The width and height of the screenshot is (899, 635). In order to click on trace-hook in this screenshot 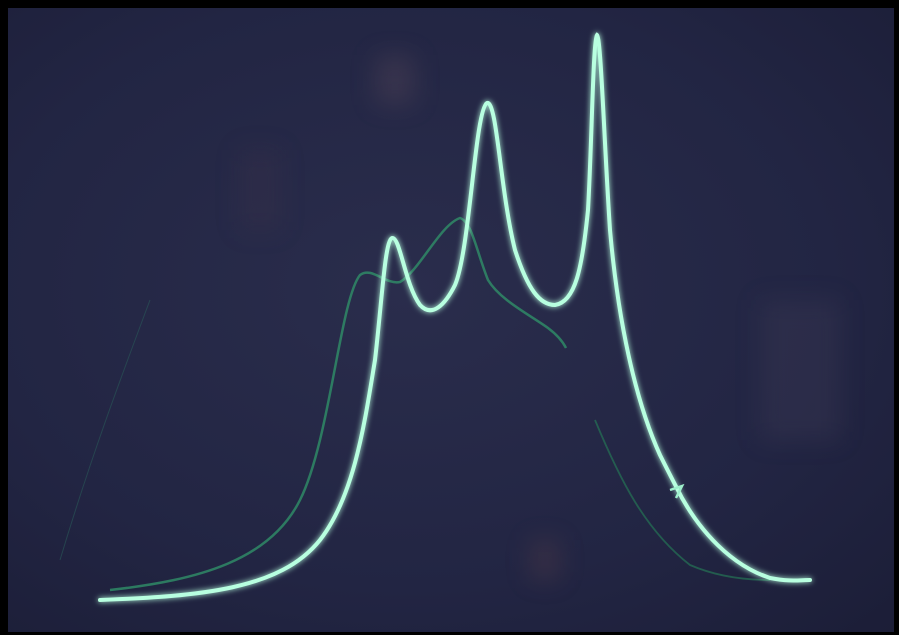, I will do `click(677, 491)`.